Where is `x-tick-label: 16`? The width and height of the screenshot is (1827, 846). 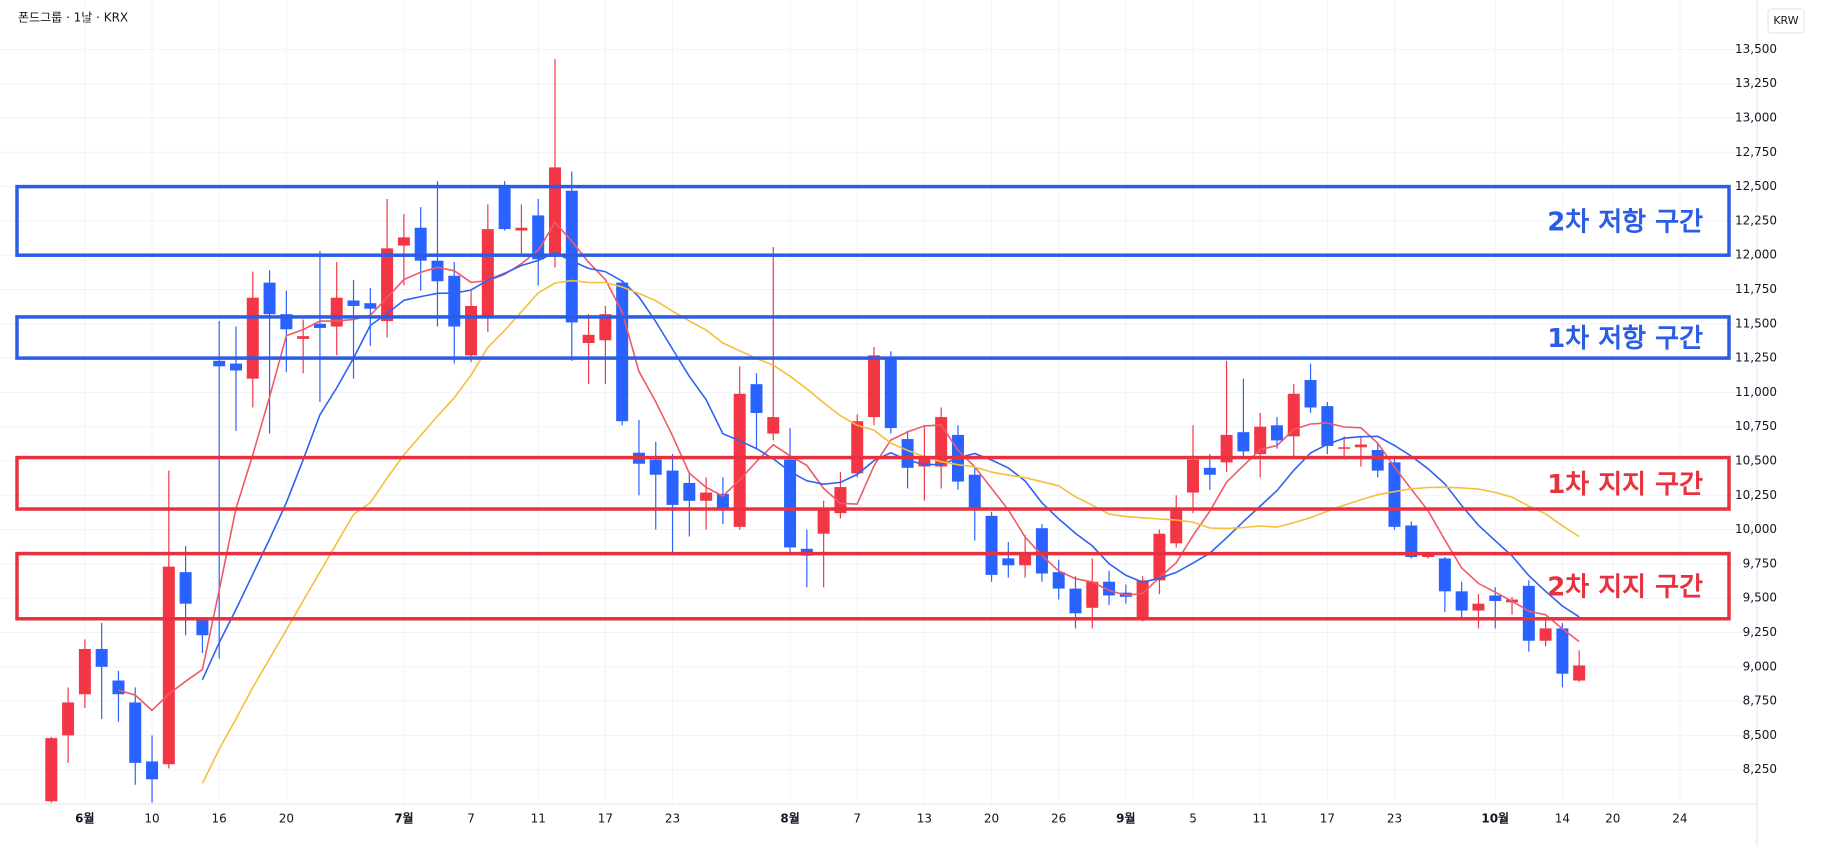 x-tick-label: 16 is located at coordinates (219, 819).